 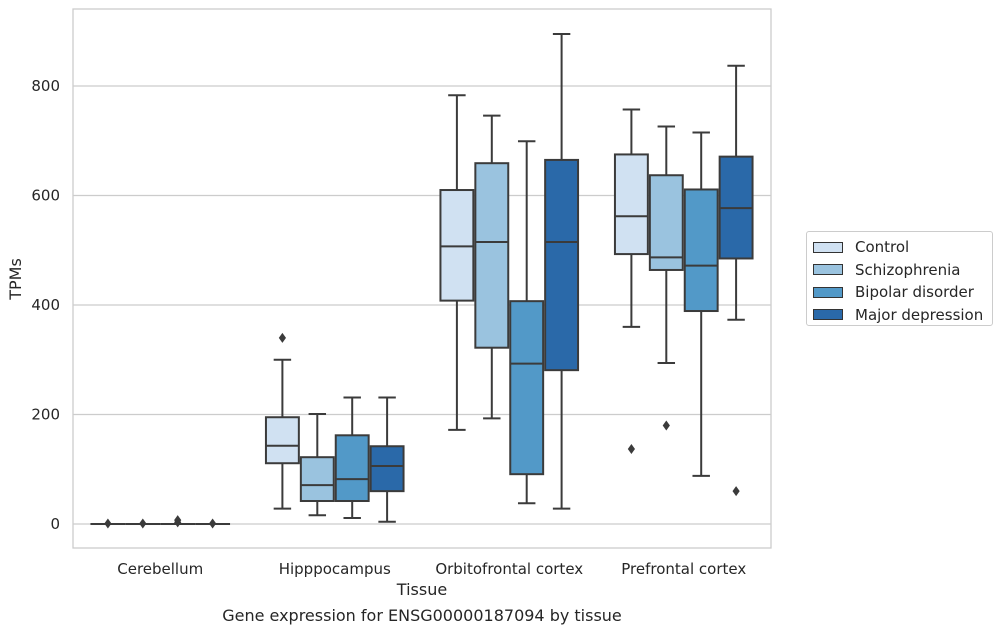 What do you see at coordinates (828, 270) in the screenshot?
I see `legend-swatch-schizophrenia` at bounding box center [828, 270].